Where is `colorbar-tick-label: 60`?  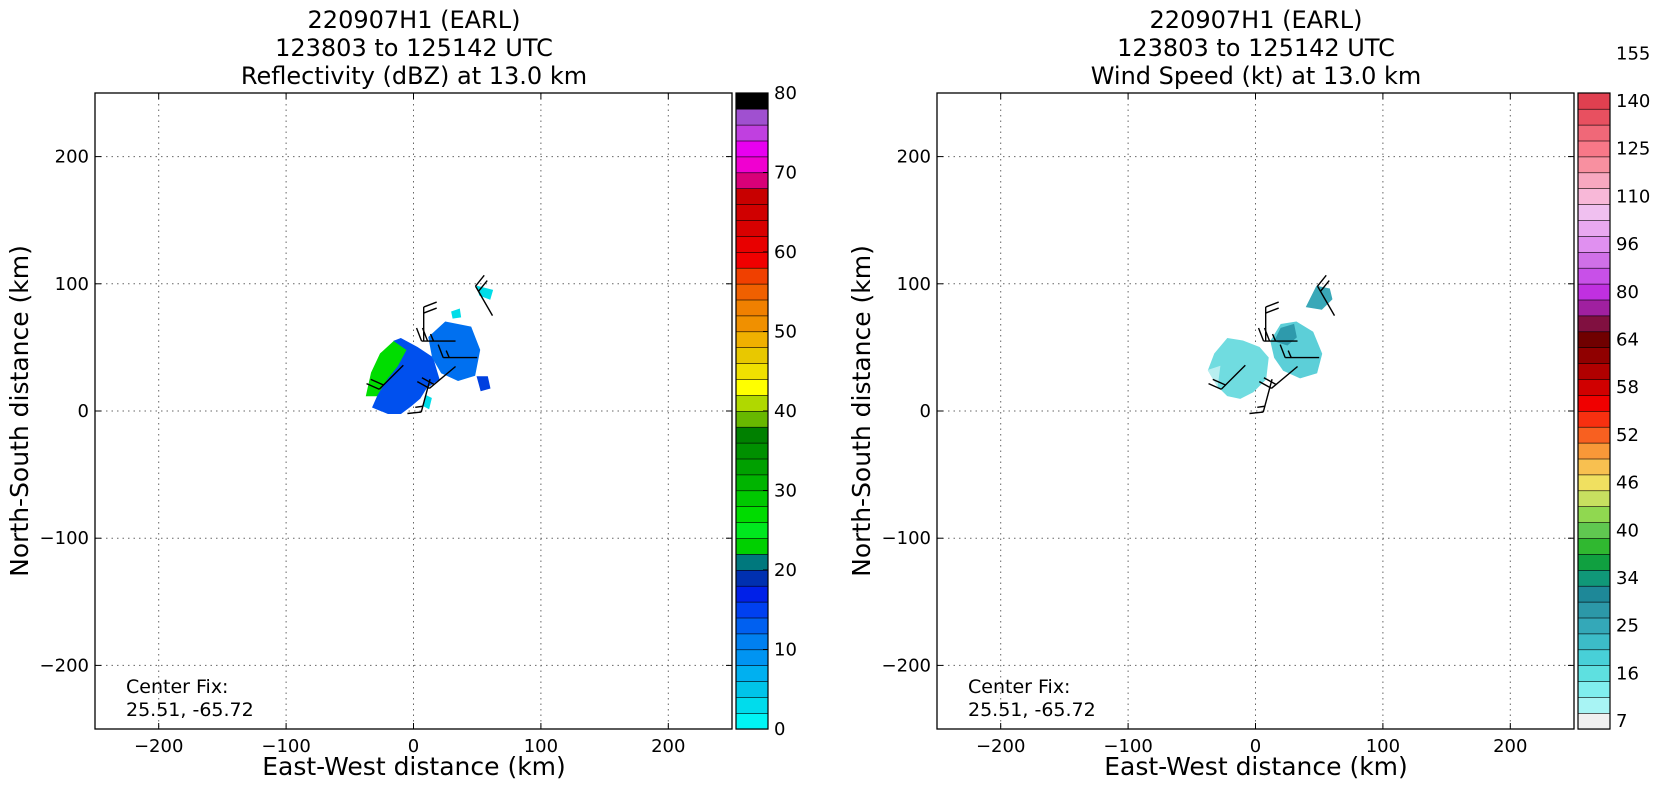
colorbar-tick-label: 60 is located at coordinates (785, 252).